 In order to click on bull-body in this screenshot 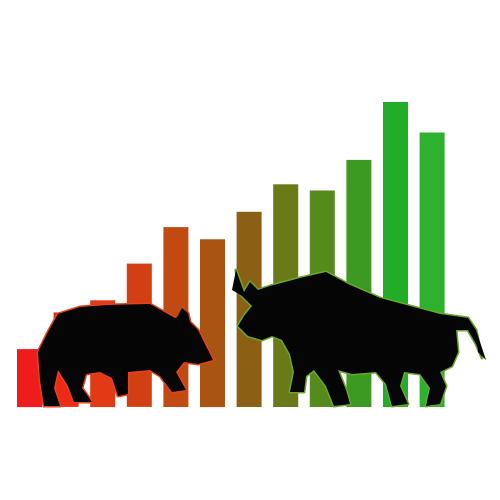, I will do `click(359, 338)`.